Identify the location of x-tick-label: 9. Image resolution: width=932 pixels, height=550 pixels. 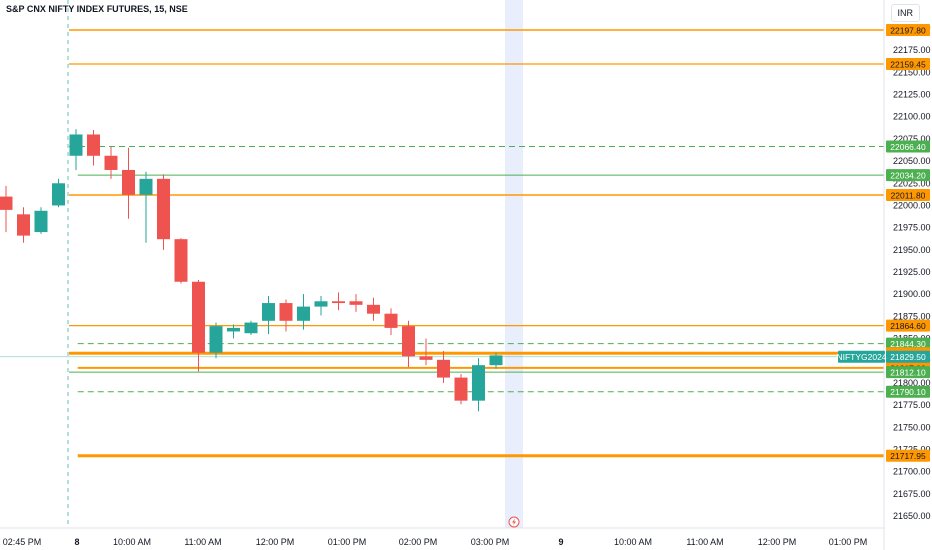
(560, 542).